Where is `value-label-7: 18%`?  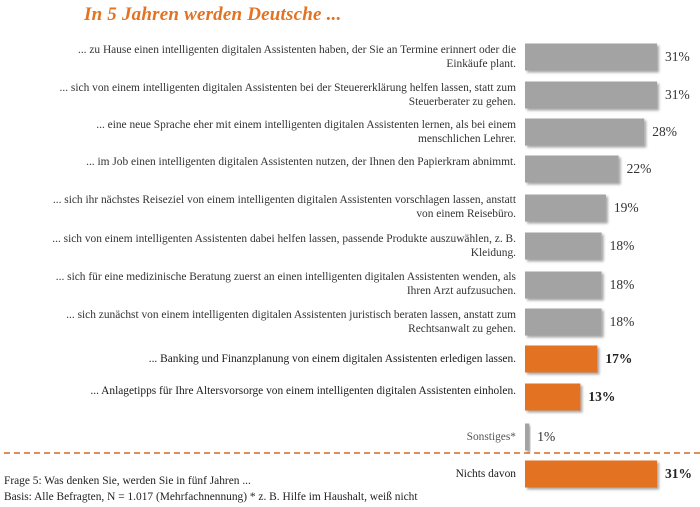
value-label-7: 18% is located at coordinates (622, 284).